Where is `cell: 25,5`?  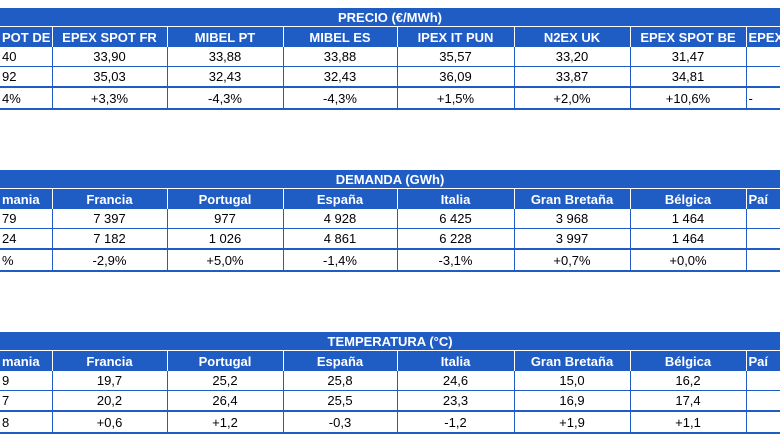 cell: 25,5 is located at coordinates (339, 401).